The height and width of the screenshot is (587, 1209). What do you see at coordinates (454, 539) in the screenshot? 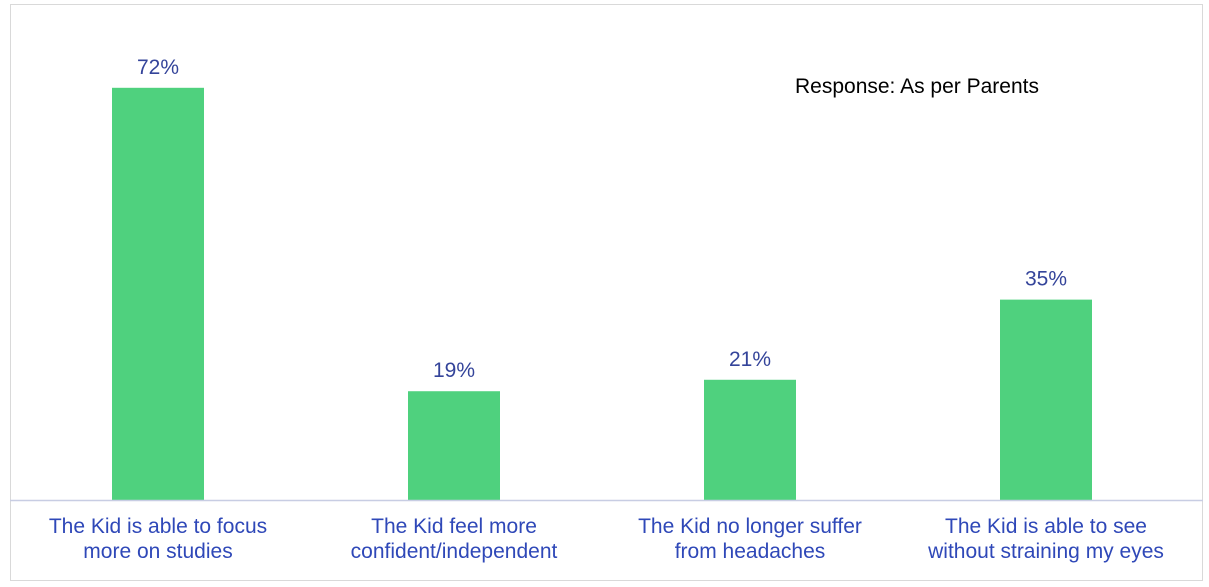
I see `category-label-1: The Kid feel more confident/independent` at bounding box center [454, 539].